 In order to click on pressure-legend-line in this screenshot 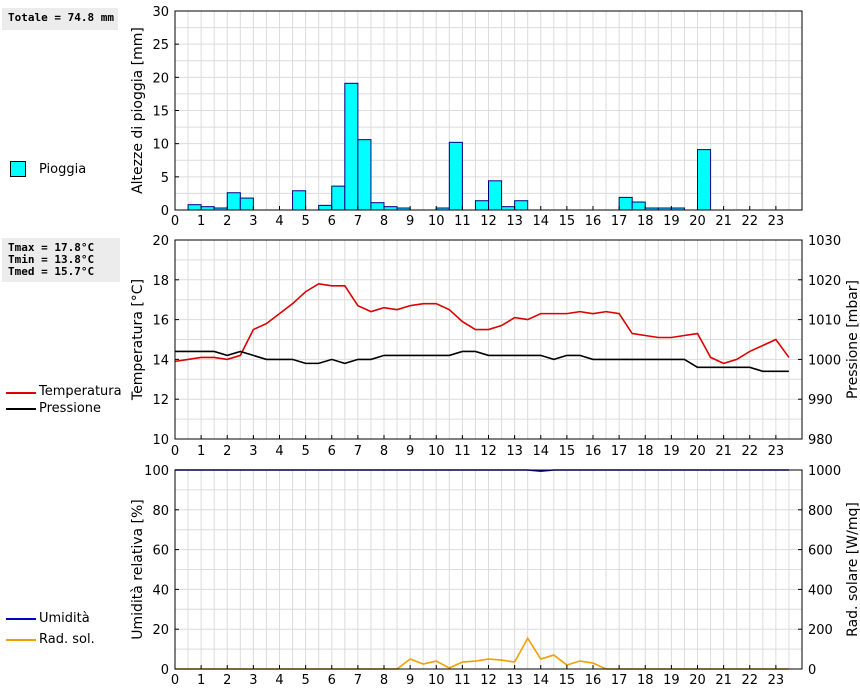, I will do `click(21, 409)`.